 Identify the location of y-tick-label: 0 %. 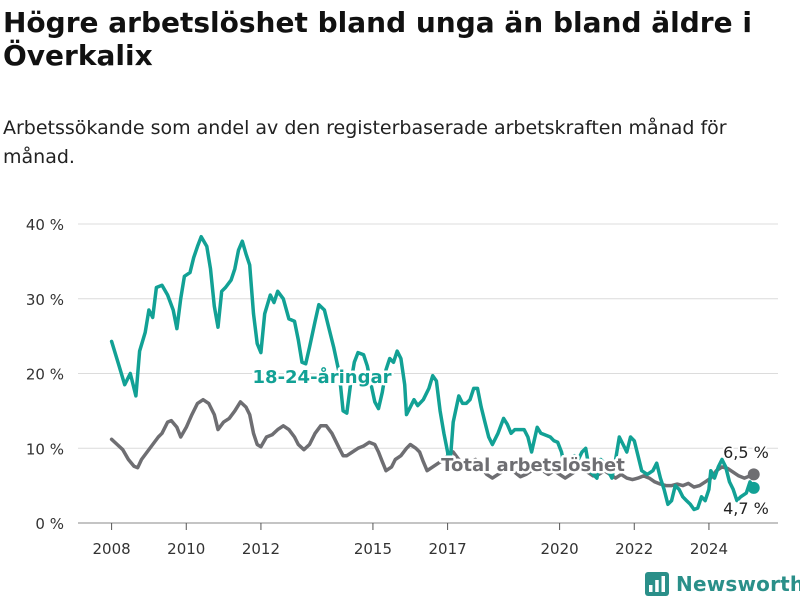
(49, 524).